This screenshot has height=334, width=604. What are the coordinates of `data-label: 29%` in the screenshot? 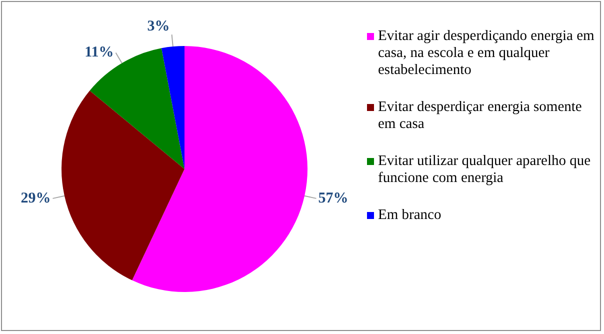 It's located at (35, 198).